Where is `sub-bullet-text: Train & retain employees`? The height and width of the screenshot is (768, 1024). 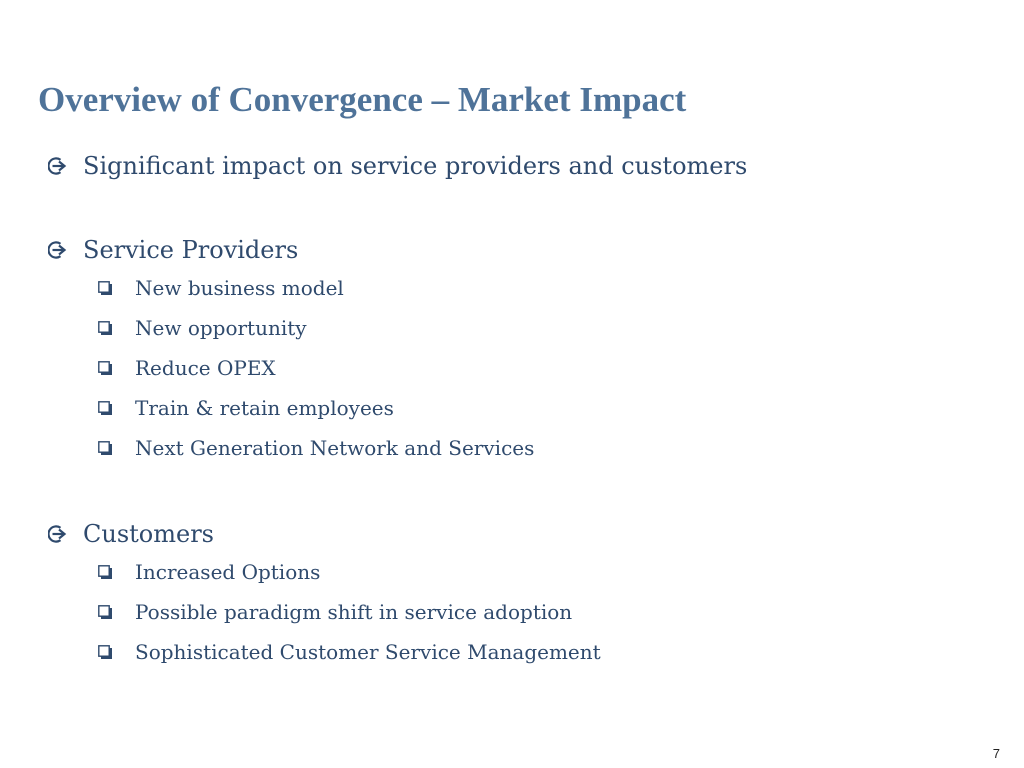 sub-bullet-text: Train & retain employees is located at coordinates (264, 408).